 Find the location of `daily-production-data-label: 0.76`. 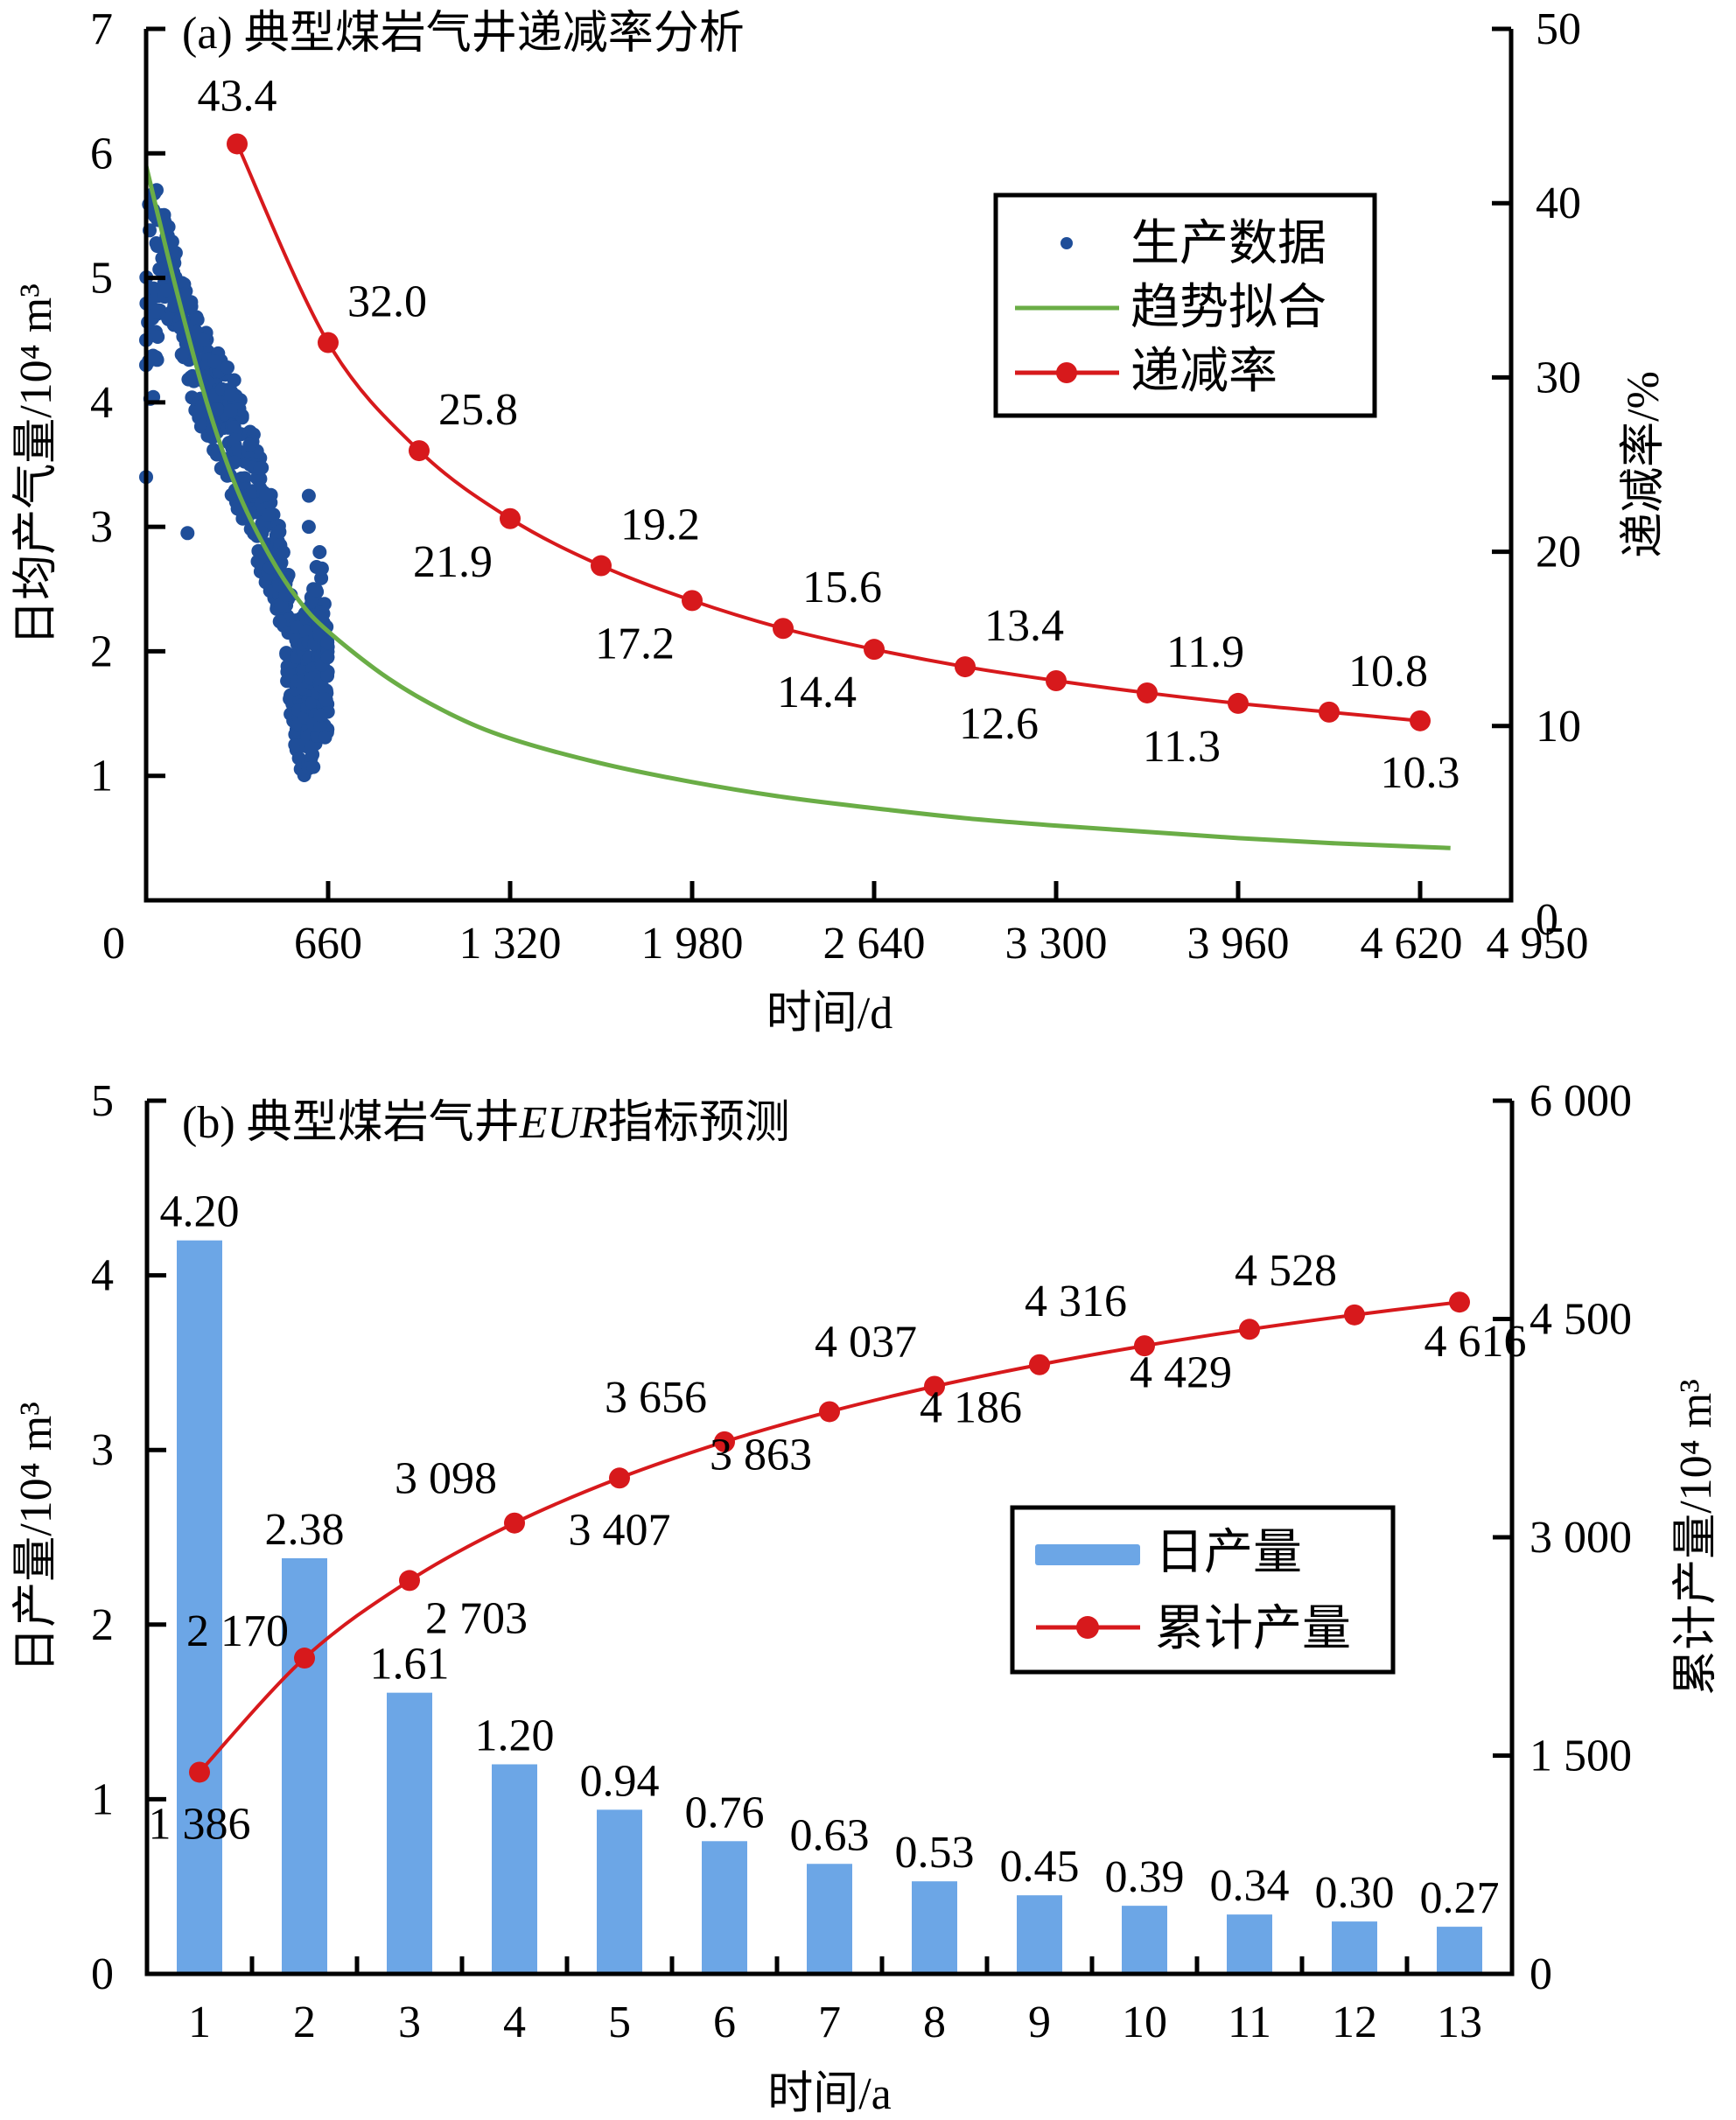

daily-production-data-label: 0.76 is located at coordinates (725, 1812).